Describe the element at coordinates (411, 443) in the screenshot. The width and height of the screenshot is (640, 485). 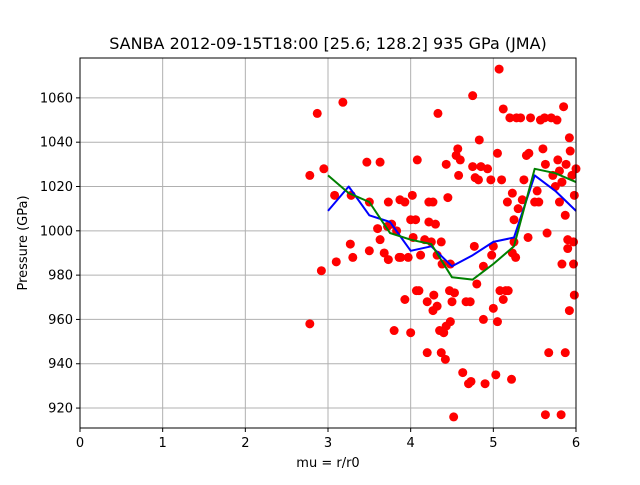
I see `x-tick-label: 4` at that location.